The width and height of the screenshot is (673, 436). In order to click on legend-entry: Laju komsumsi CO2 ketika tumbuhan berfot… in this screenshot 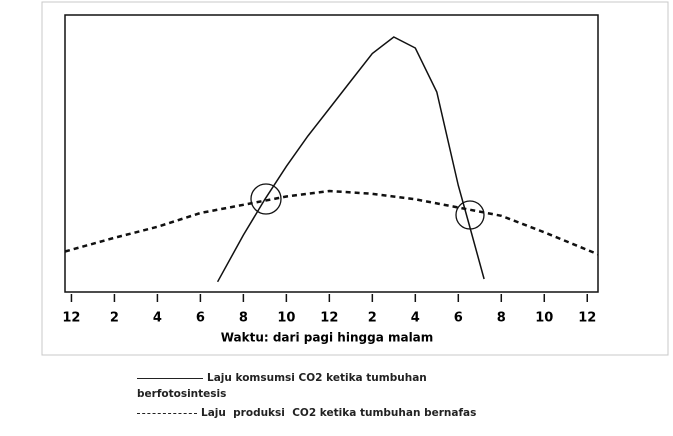, I will do `click(287, 386)`.